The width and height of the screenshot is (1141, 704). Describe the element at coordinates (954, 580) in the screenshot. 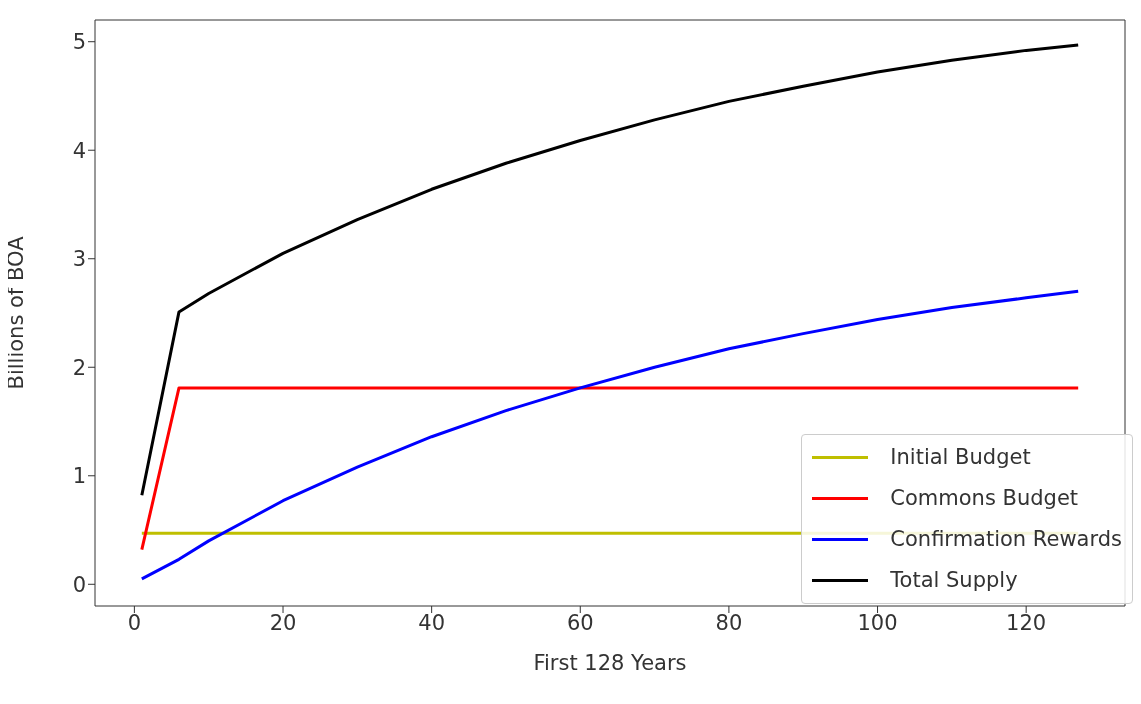

I see `legend-label: Total Supply` at that location.